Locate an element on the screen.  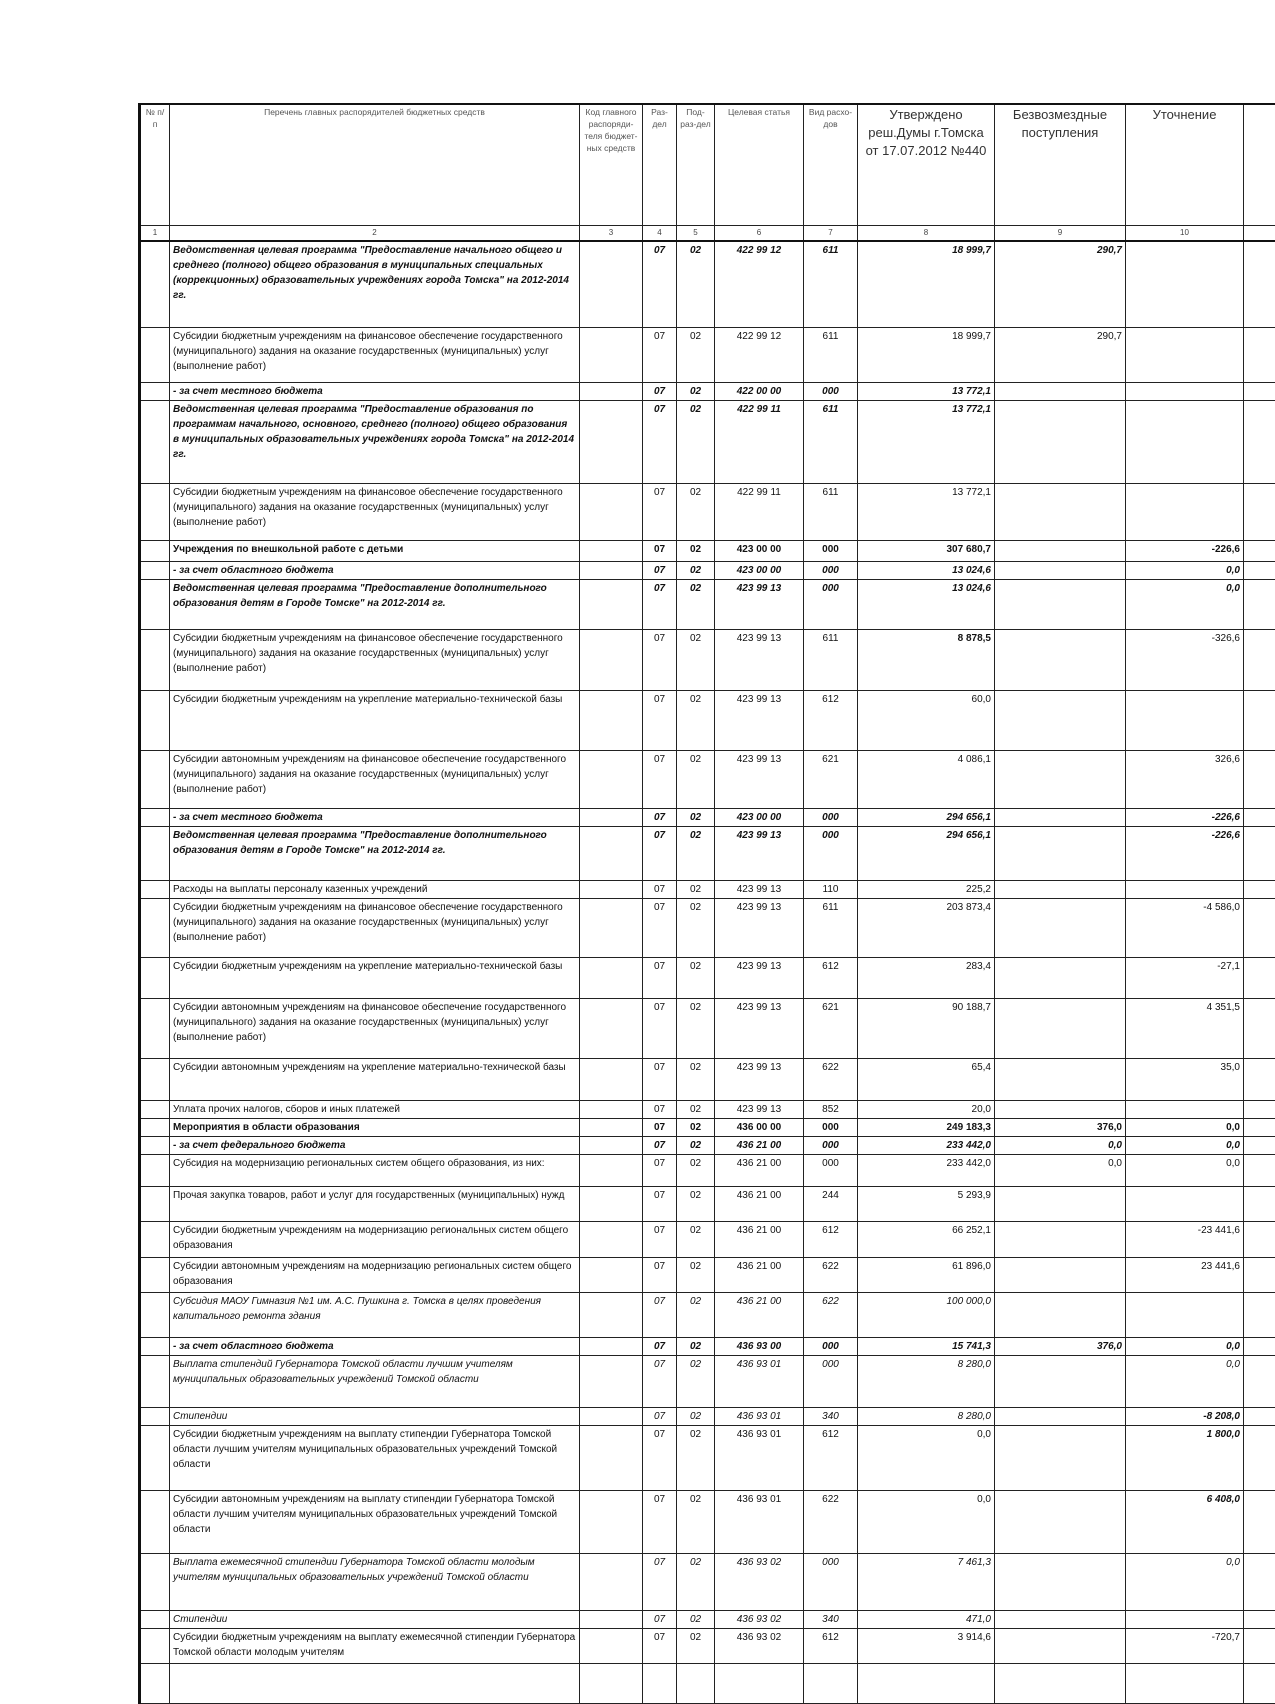
approved-amount: 249 183,3 is located at coordinates (926, 1127).